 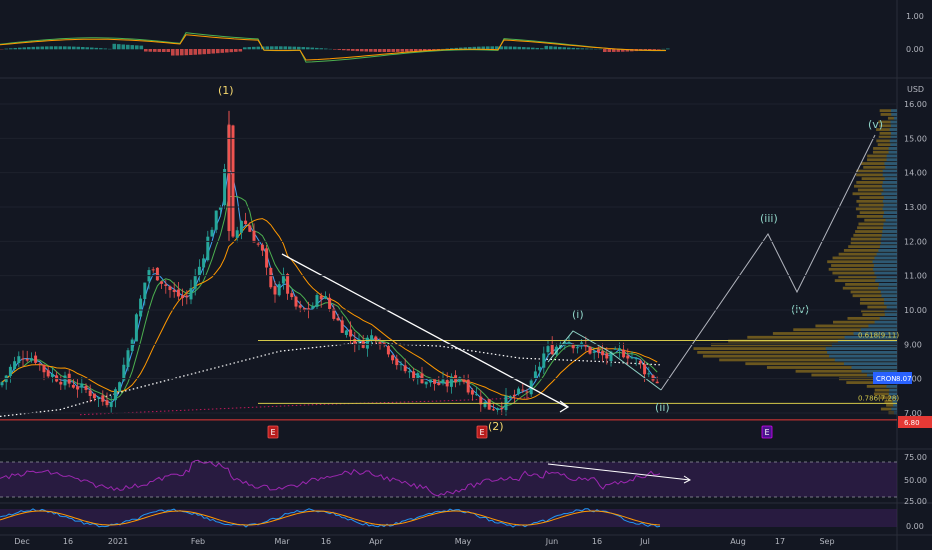 What do you see at coordinates (305, 406) in the screenshot?
I see `ma-long` at bounding box center [305, 406].